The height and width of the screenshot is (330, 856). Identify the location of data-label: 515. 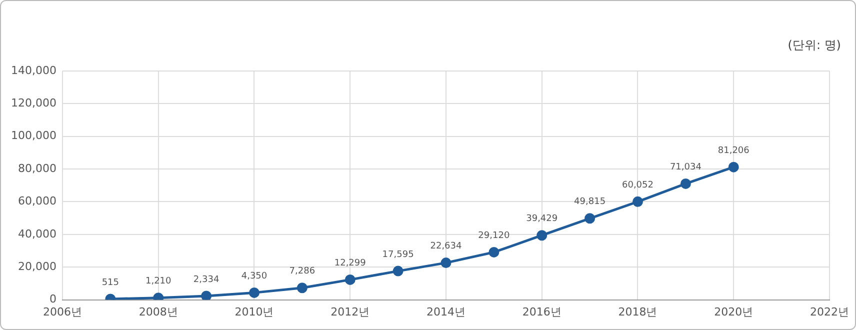
(111, 283).